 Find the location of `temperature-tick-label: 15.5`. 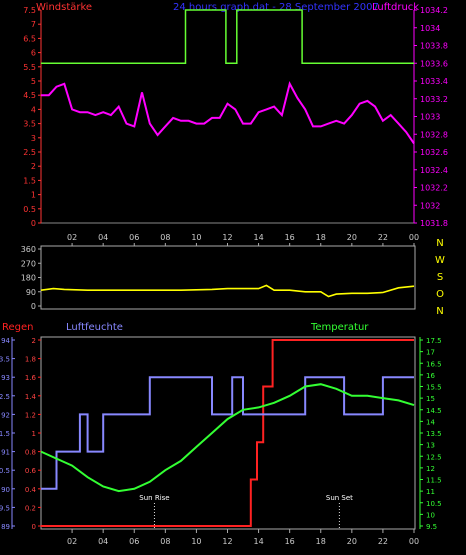

temperature-tick-label: 15.5 is located at coordinates (434, 388).